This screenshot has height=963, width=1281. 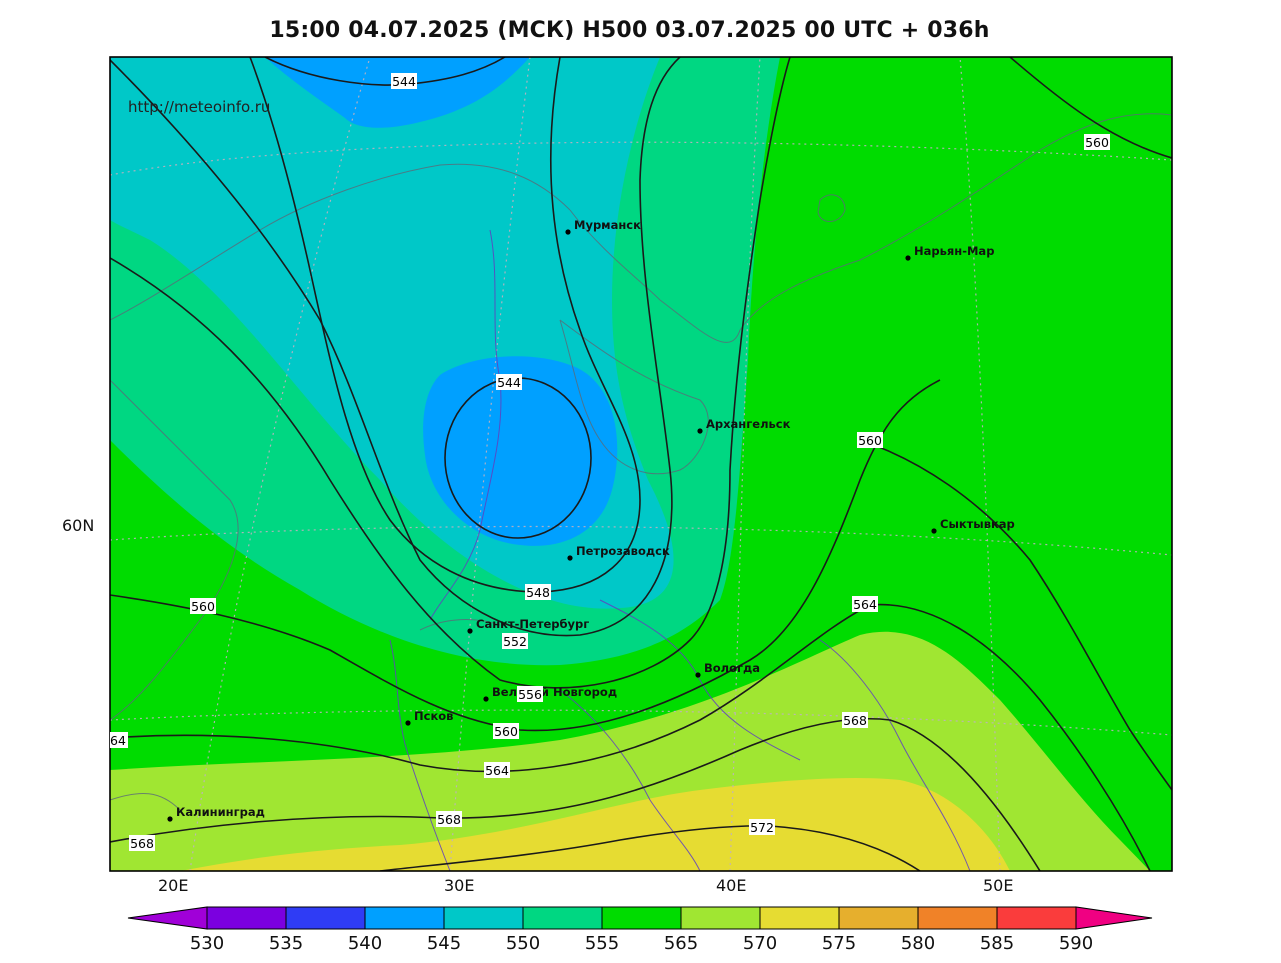 What do you see at coordinates (954, 251) in the screenshot?
I see `city-label: Нарьян-Мар` at bounding box center [954, 251].